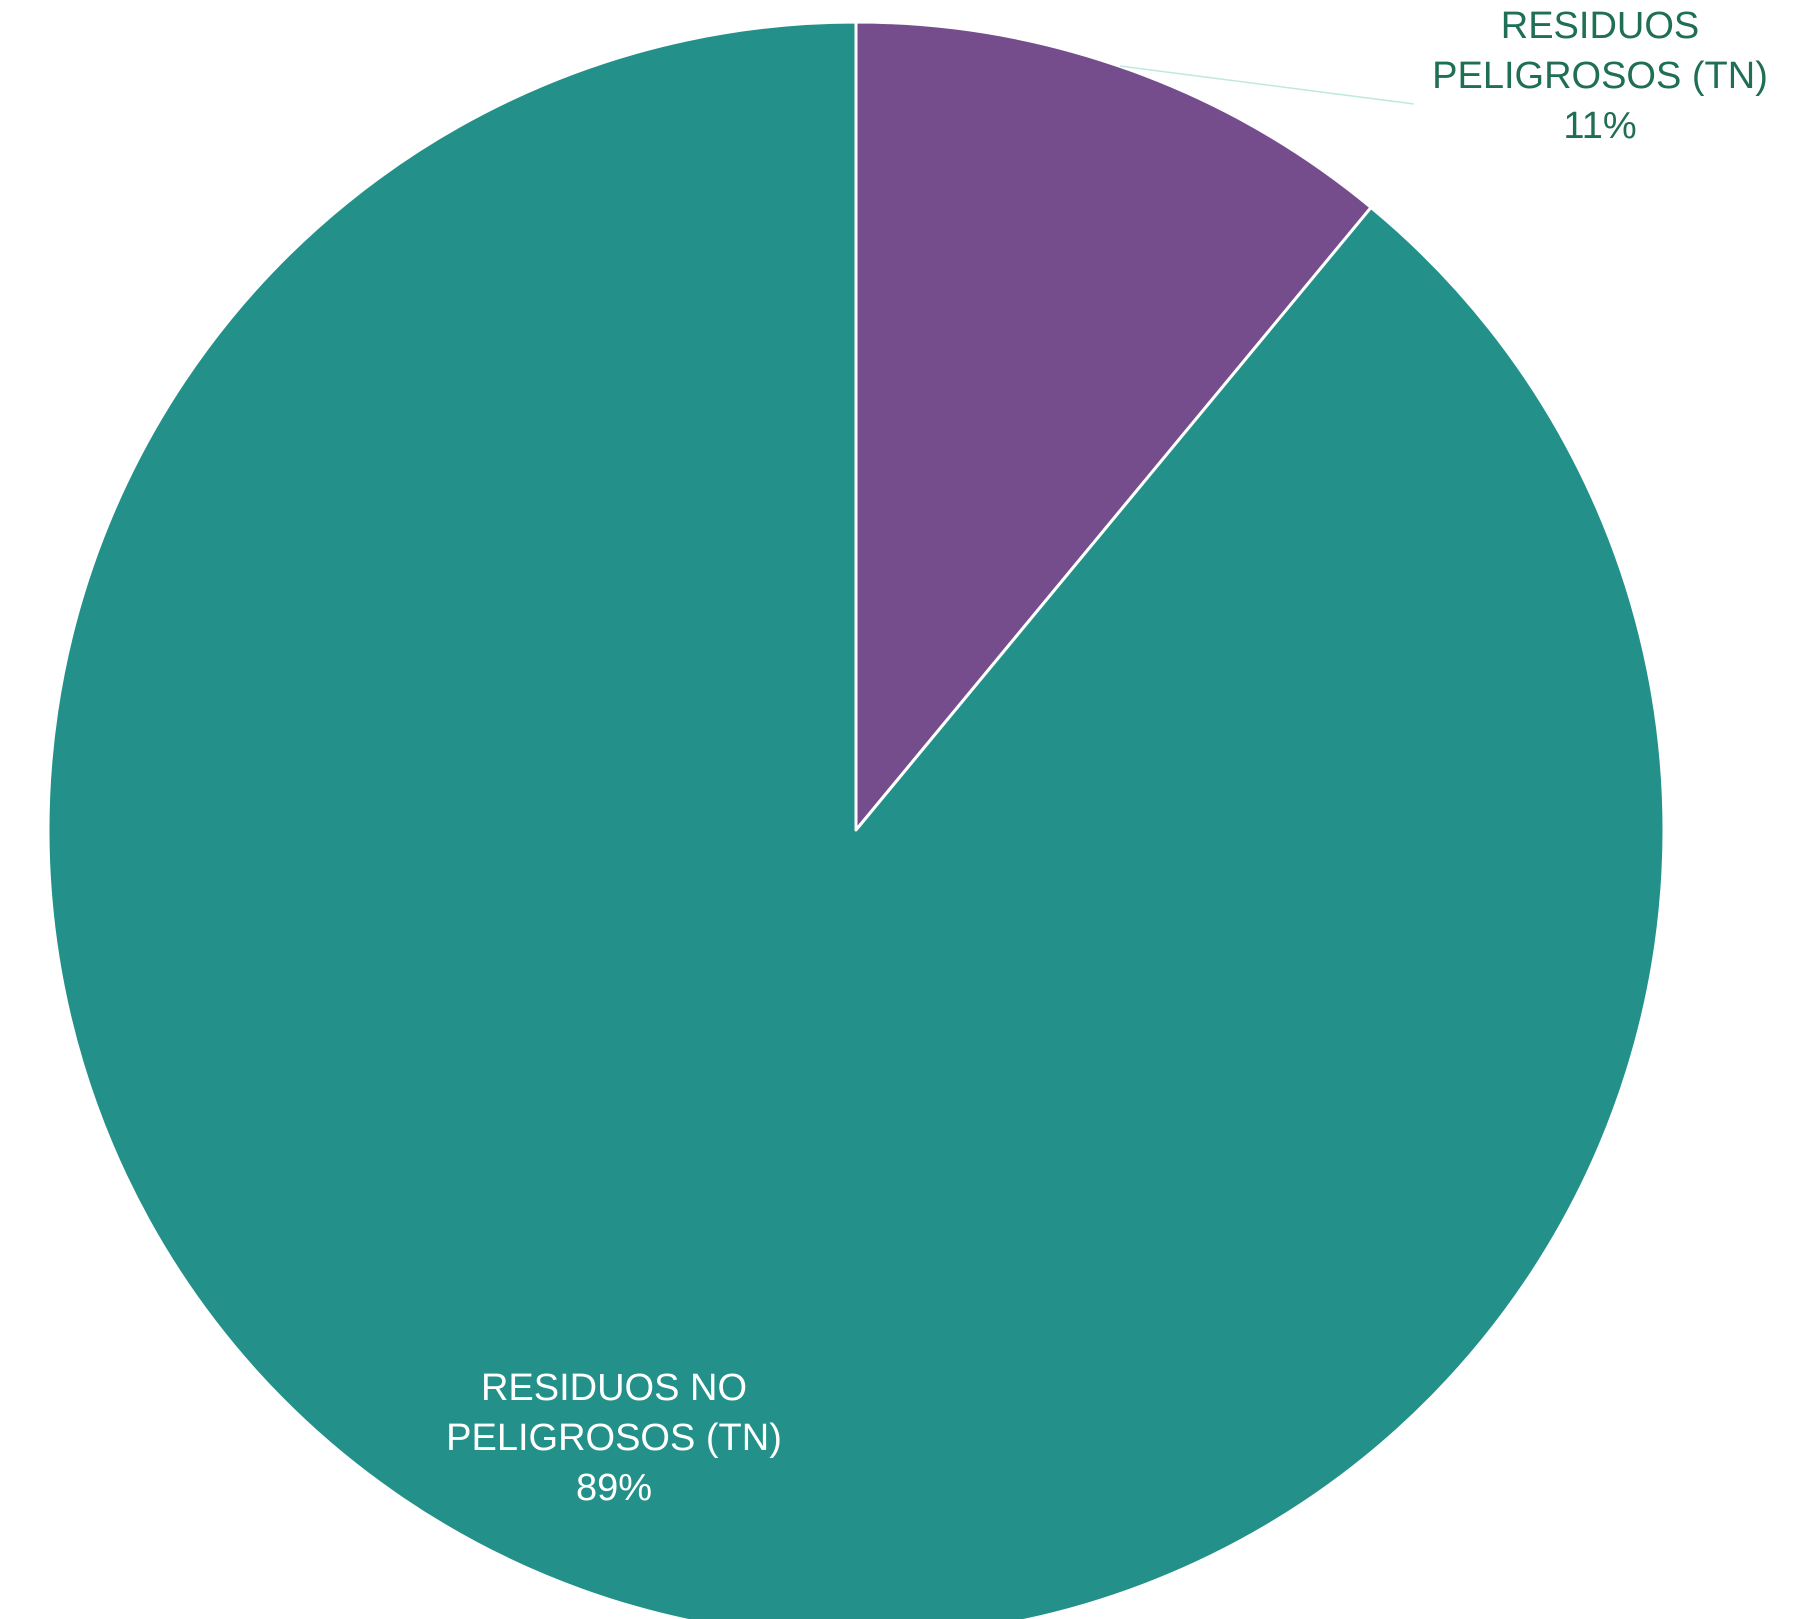  Describe the element at coordinates (614, 1388) in the screenshot. I see `slice-category-label: RESIDUOS NO` at that location.